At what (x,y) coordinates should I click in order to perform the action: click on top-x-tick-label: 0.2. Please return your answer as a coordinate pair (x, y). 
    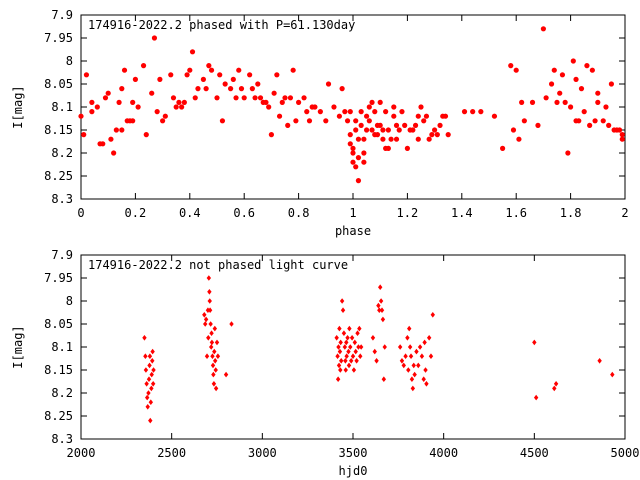
    Looking at the image, I should click on (136, 213).